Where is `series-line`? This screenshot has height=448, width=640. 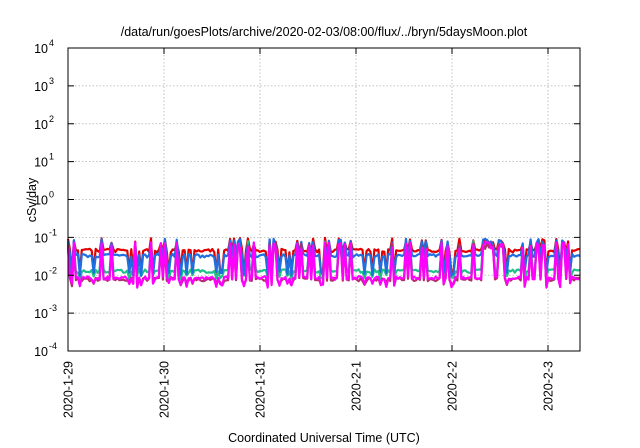 series-line is located at coordinates (323, 265).